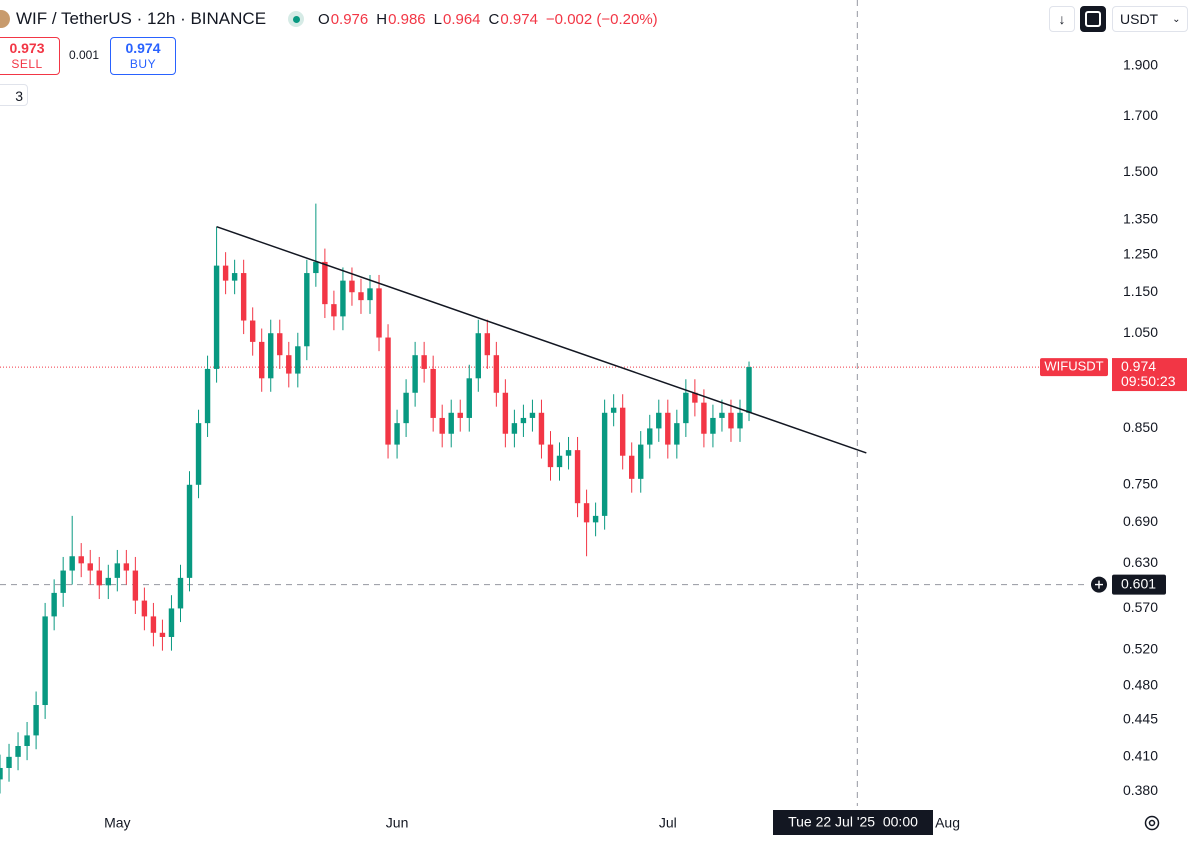  Describe the element at coordinates (1140, 291) in the screenshot. I see `y-tick-label: 1.150` at that location.